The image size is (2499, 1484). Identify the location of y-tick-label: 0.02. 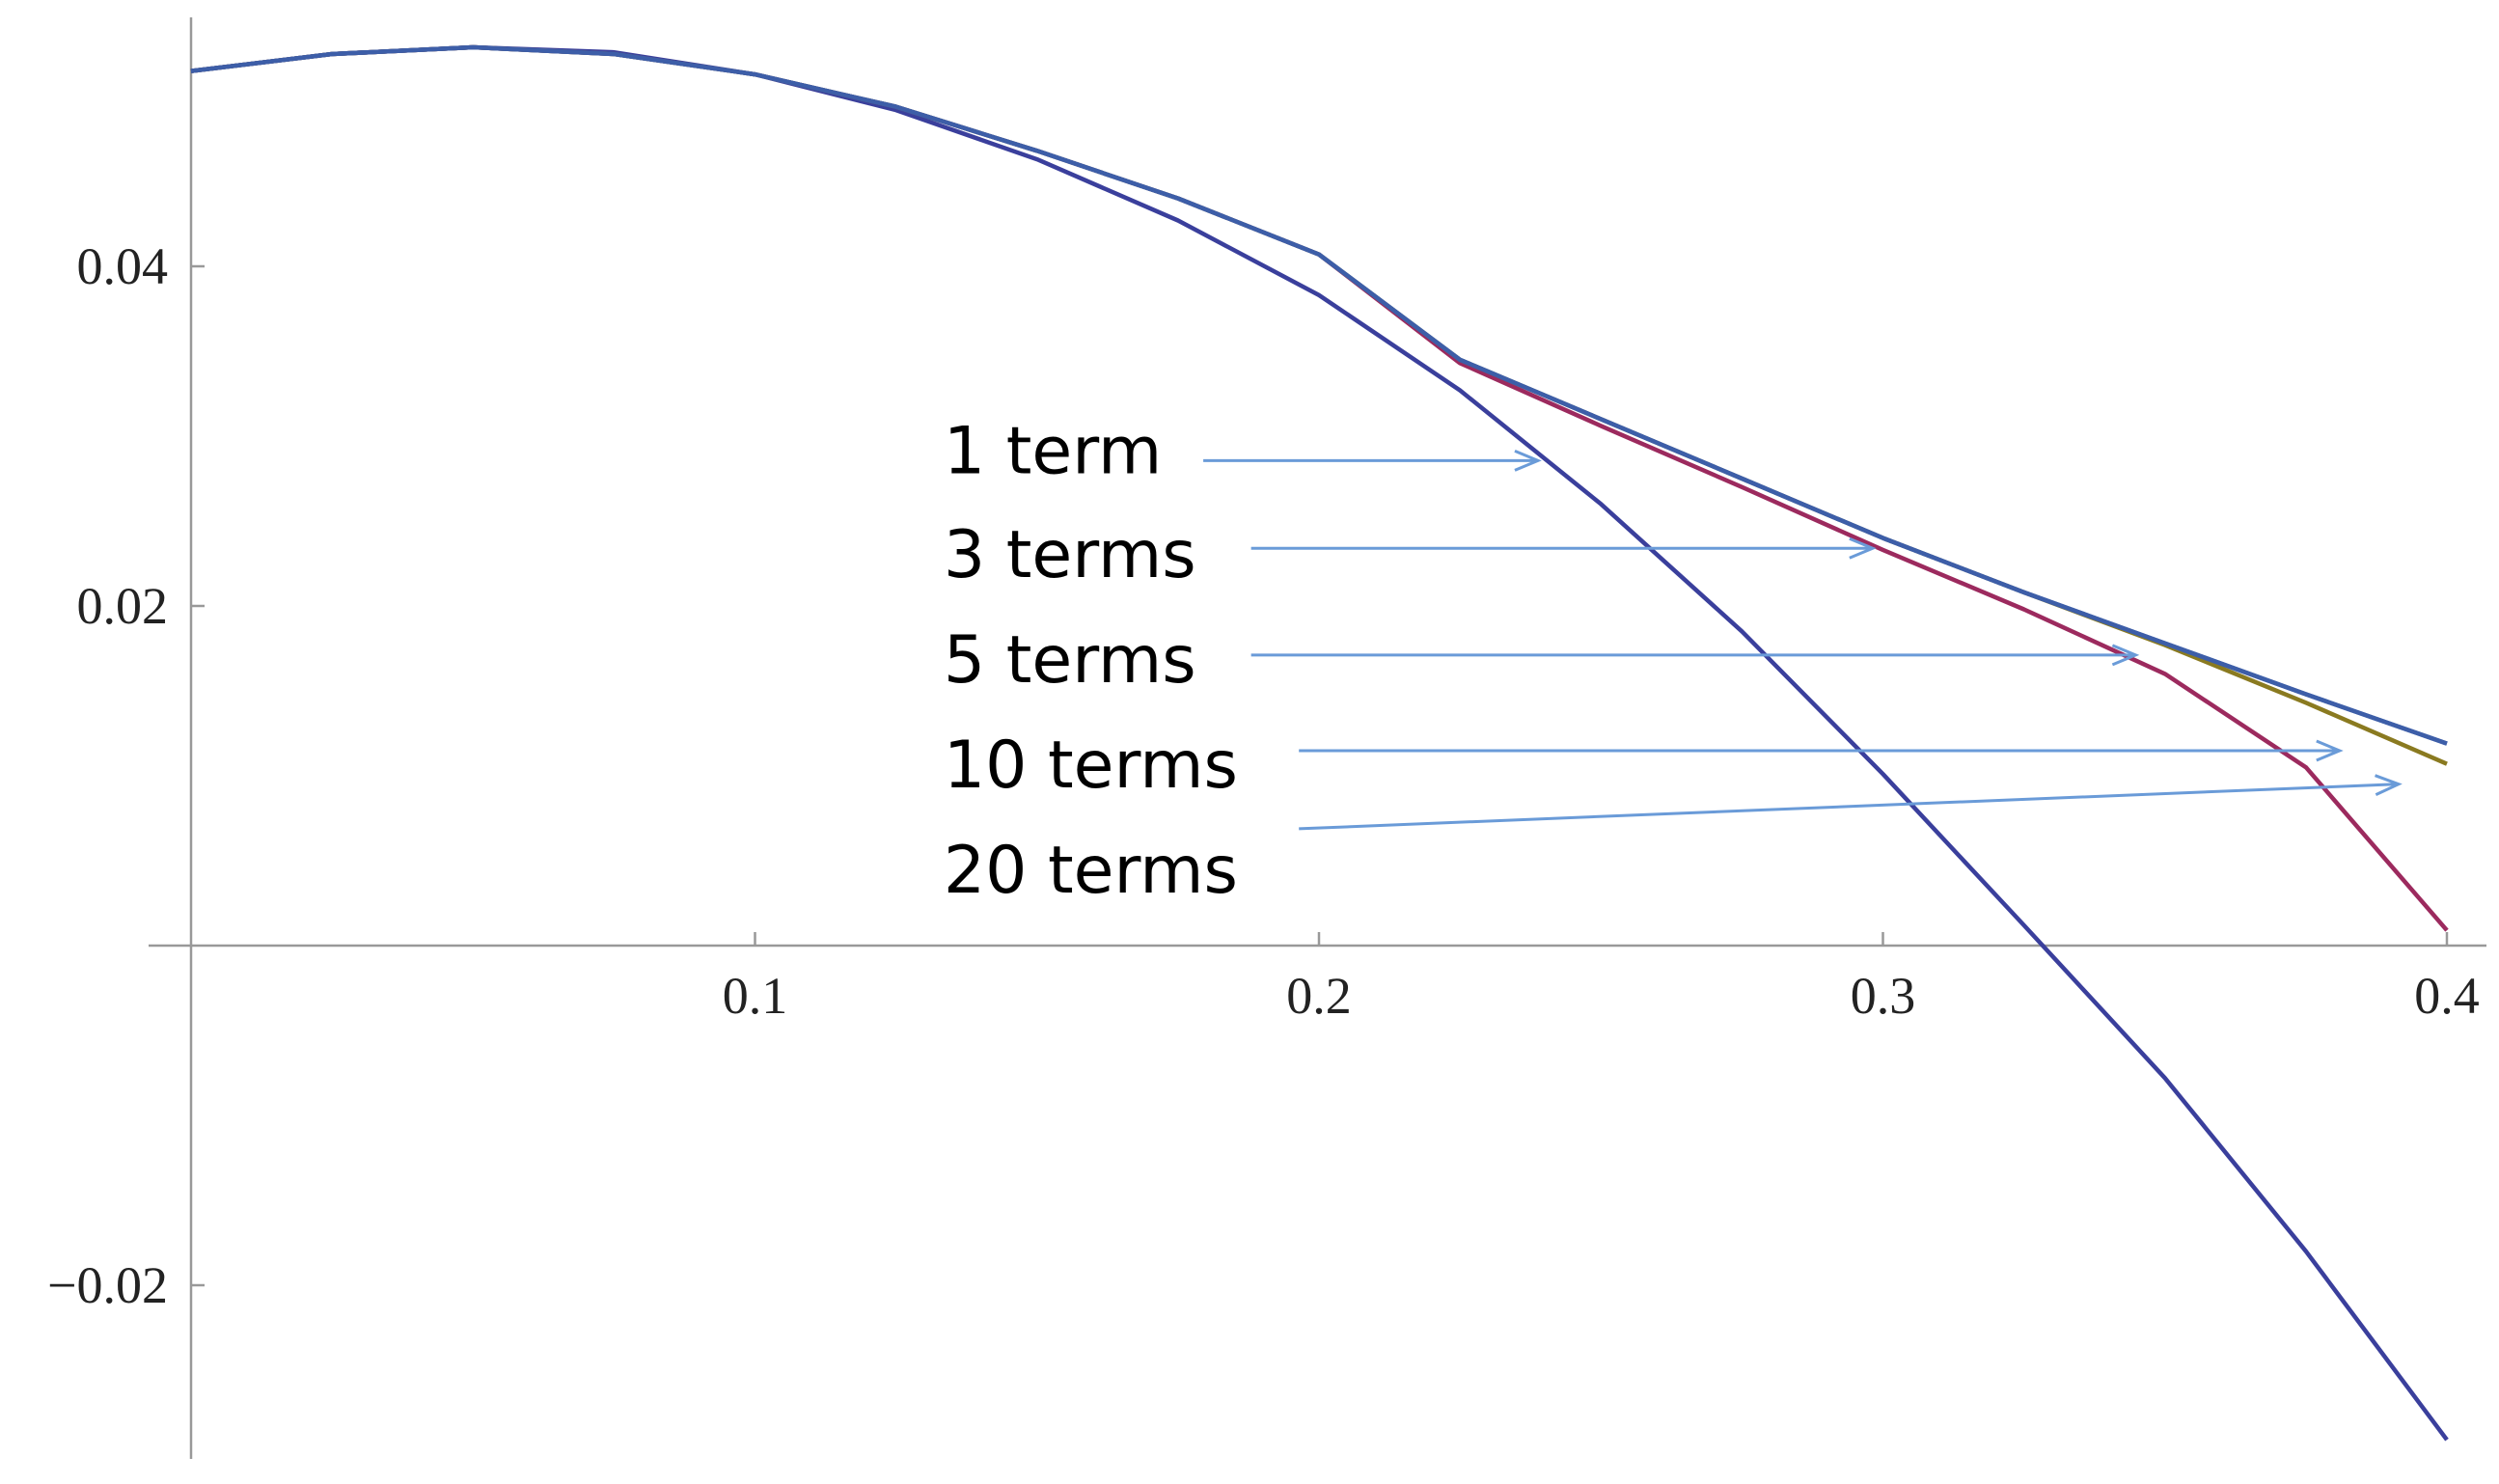
(123, 606).